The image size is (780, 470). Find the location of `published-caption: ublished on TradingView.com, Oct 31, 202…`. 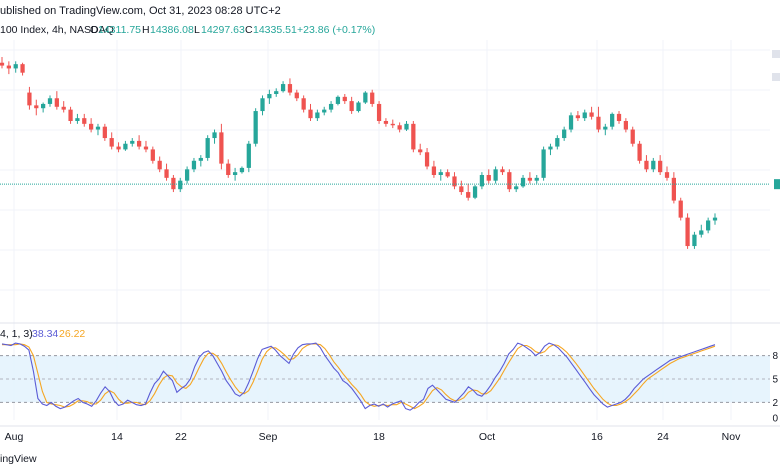

published-caption: ublished on TradingView.com, Oct 31, 202… is located at coordinates (140, 11).